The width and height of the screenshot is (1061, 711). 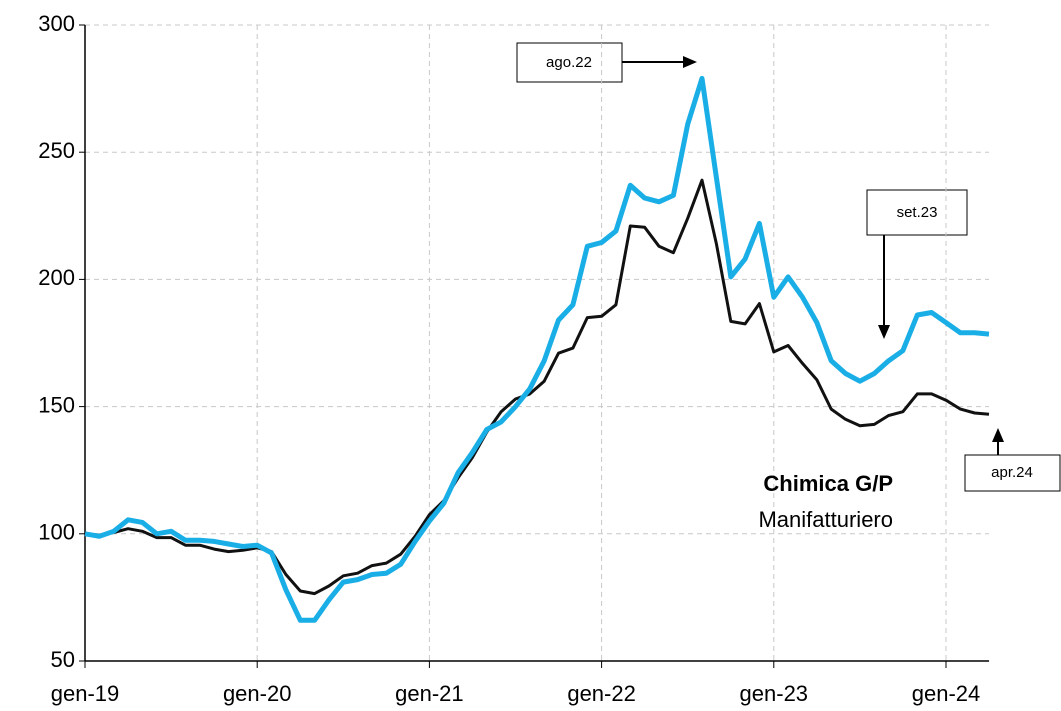 I want to click on y-tick-label: 200, so click(x=56, y=277).